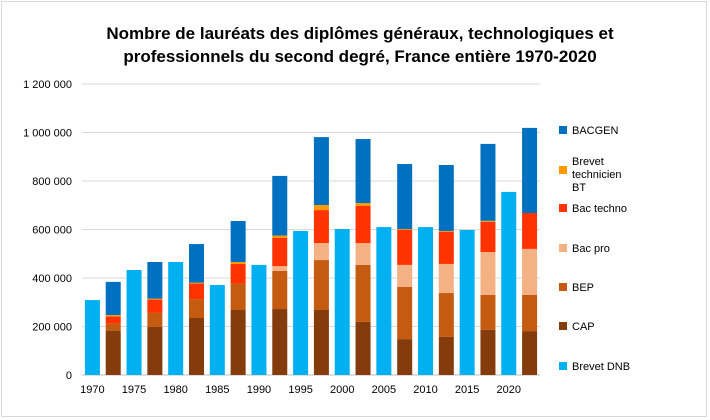 This screenshot has width=710, height=420. What do you see at coordinates (595, 131) in the screenshot?
I see `legend-label: BACGEN` at bounding box center [595, 131].